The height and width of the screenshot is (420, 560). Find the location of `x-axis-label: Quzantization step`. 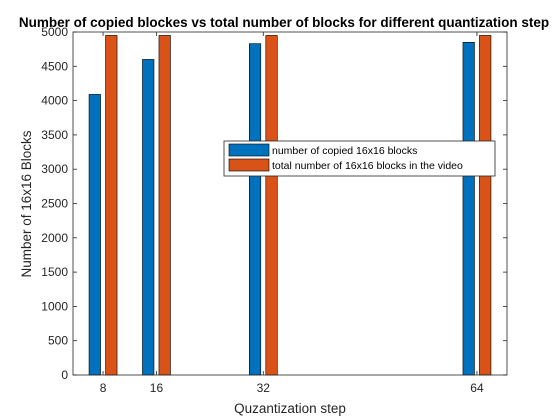

x-axis-label: Quzantization step is located at coordinates (290, 408).